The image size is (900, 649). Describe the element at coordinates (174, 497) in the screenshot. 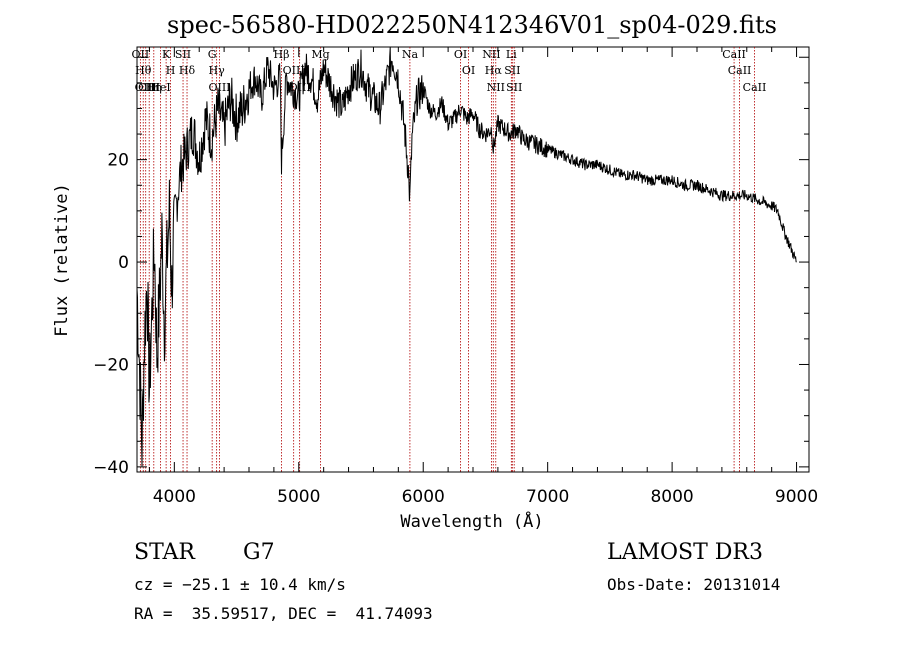

I see `x-tick-label: 4000` at that location.